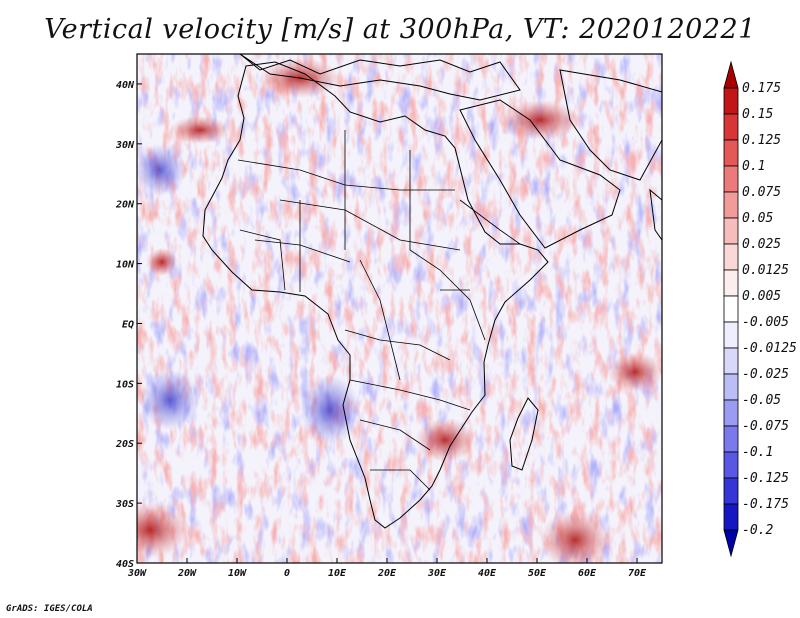 This screenshot has width=800, height=618. I want to click on lon-tick-label: 20E, so click(387, 573).